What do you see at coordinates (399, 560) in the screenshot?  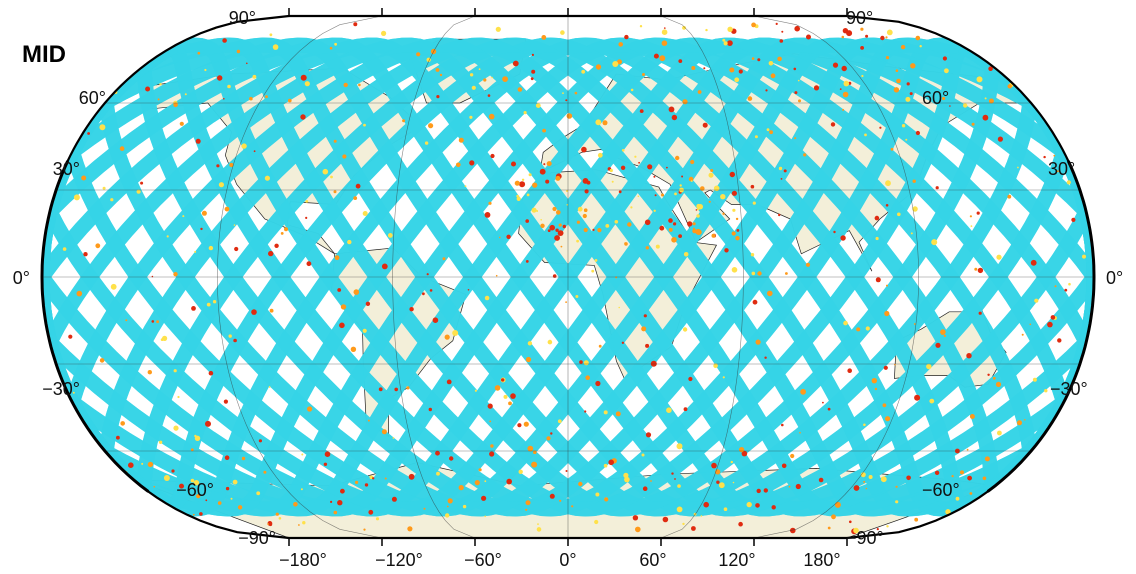 I see `lon-label: −120°` at bounding box center [399, 560].